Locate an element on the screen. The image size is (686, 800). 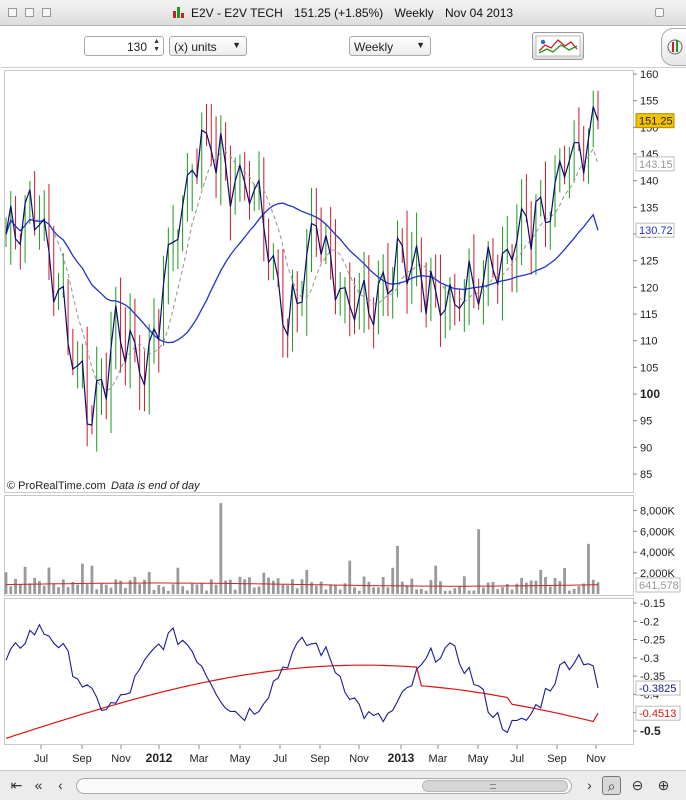
zoom-in-icon: ⊕ is located at coordinates (663, 785).